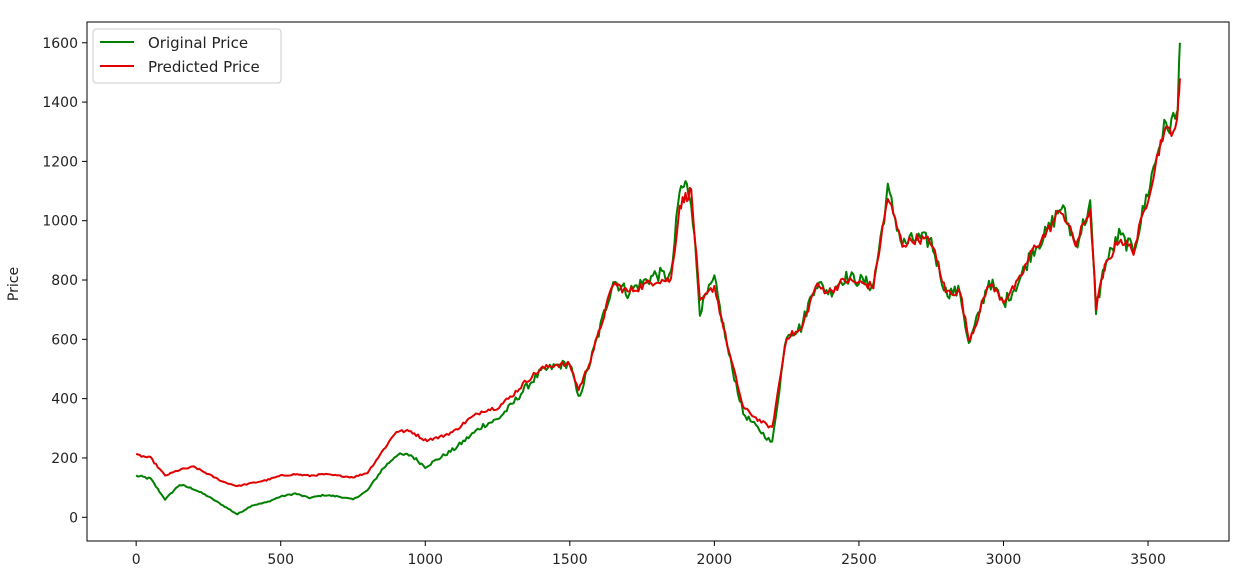 This screenshot has width=1250, height=574. Describe the element at coordinates (73, 518) in the screenshot. I see `y-tick-label: 0` at that location.